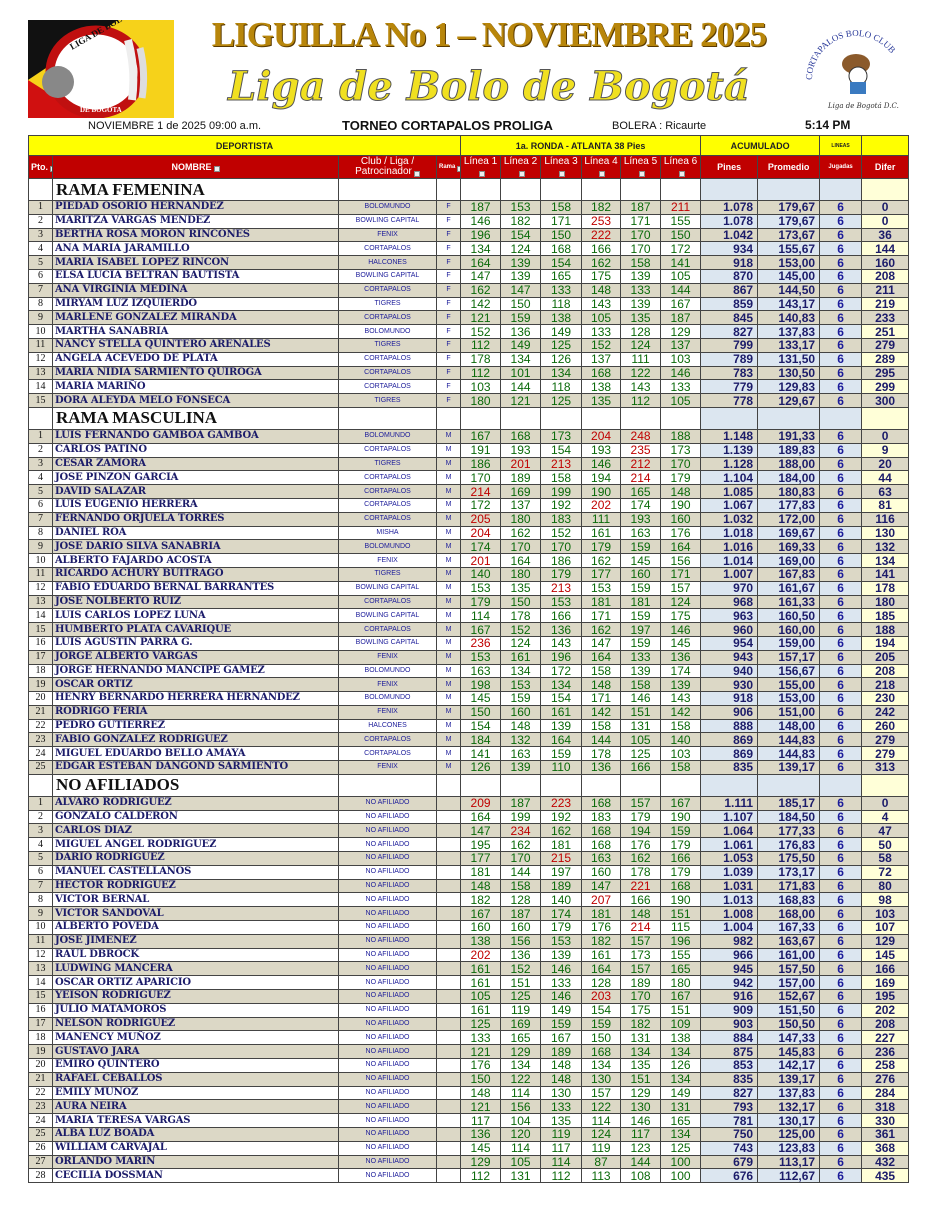 The height and width of the screenshot is (1225, 928). What do you see at coordinates (789, 249) in the screenshot?
I see `promedio-cell: 155,67` at bounding box center [789, 249].